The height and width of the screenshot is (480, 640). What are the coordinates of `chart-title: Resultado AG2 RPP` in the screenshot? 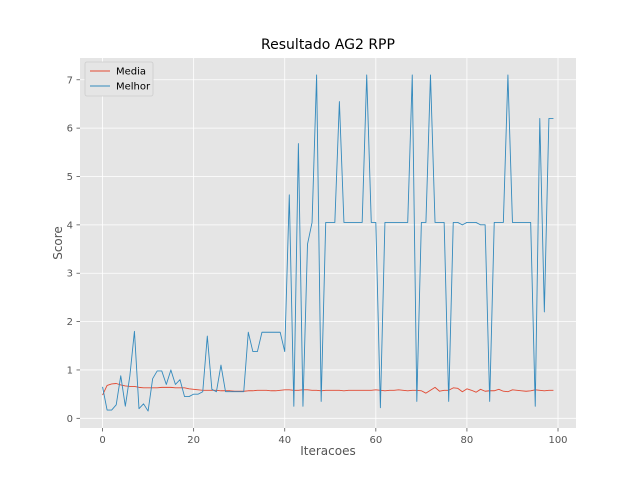 It's located at (328, 45).